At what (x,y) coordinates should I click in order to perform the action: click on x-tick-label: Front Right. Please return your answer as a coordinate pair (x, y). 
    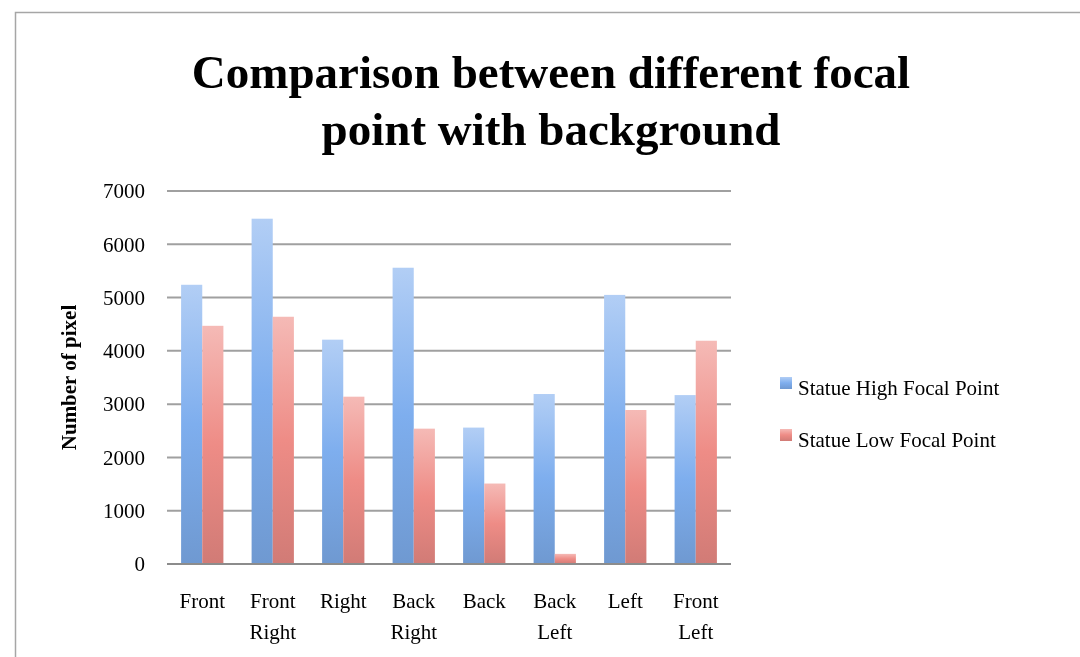
    Looking at the image, I should click on (273, 616).